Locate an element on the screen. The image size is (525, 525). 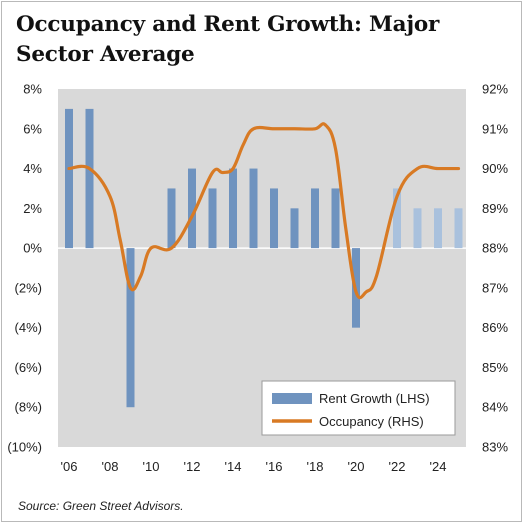
y-left-tick-label: (10%) is located at coordinates (24, 447).